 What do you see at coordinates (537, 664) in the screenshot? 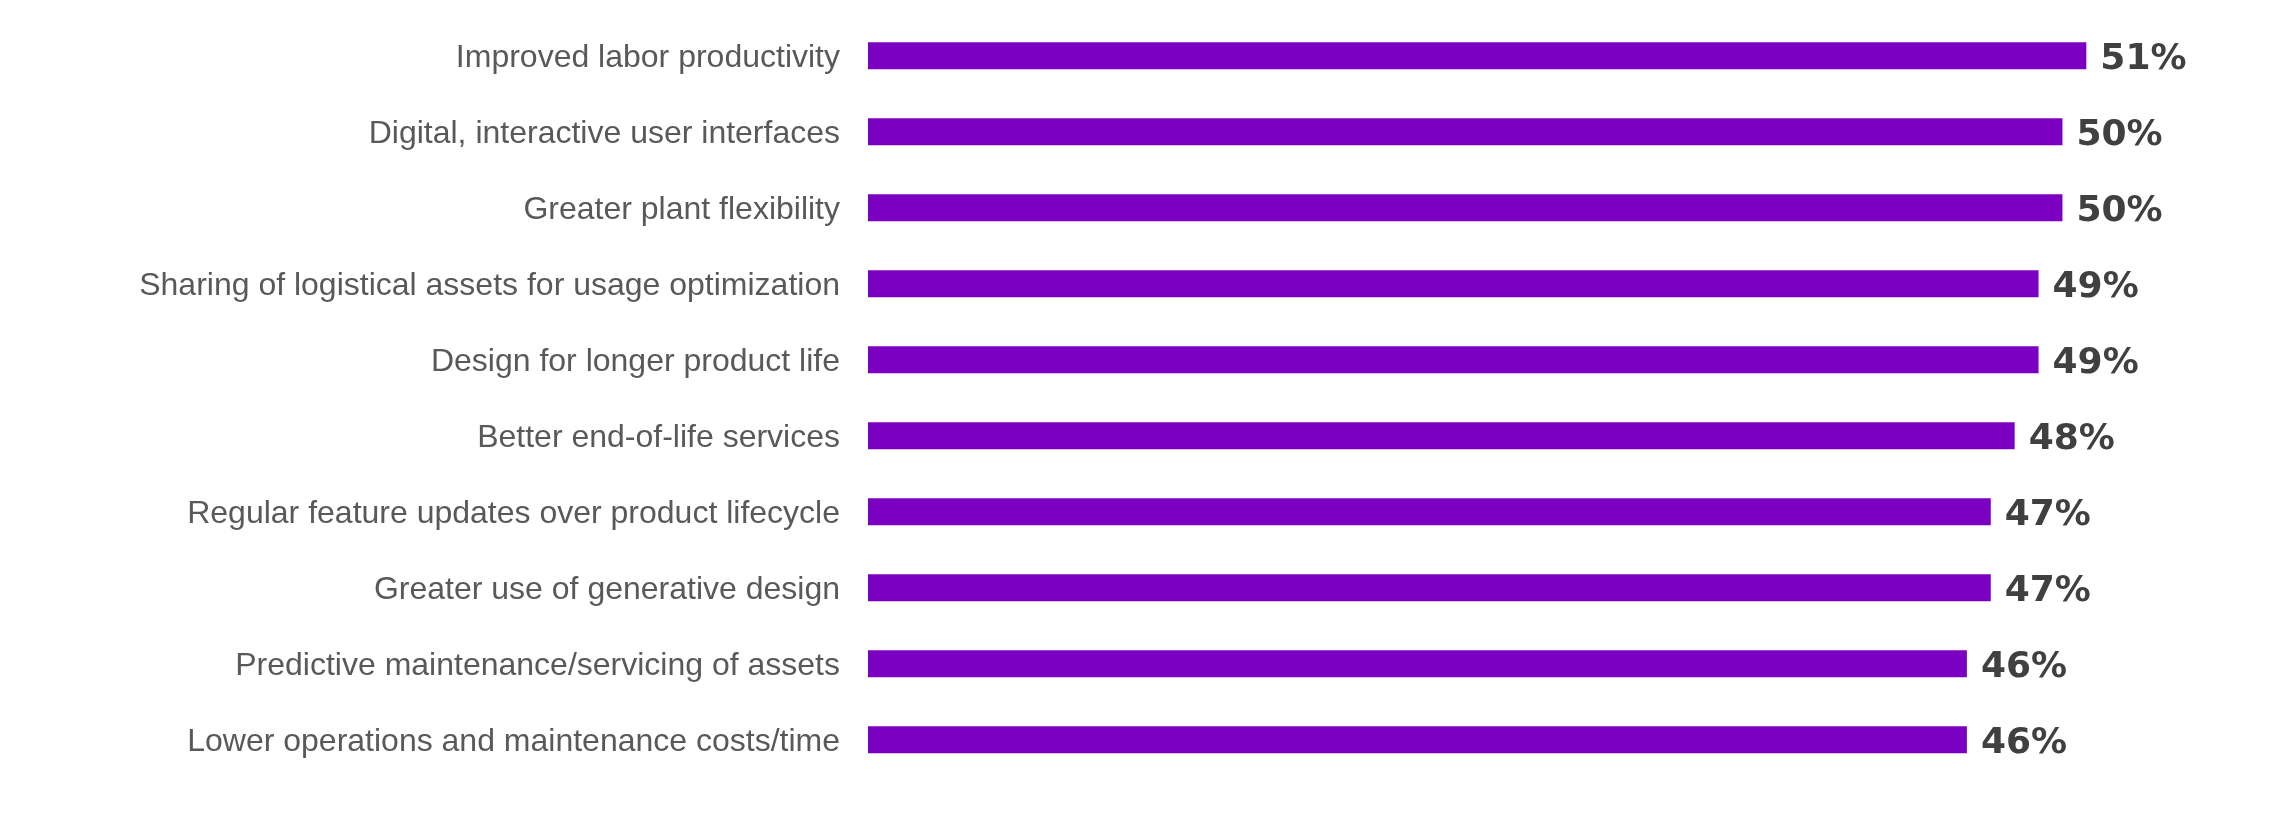
I see `y-tick-label: Predictive maintenance/servicing of assets` at bounding box center [537, 664].